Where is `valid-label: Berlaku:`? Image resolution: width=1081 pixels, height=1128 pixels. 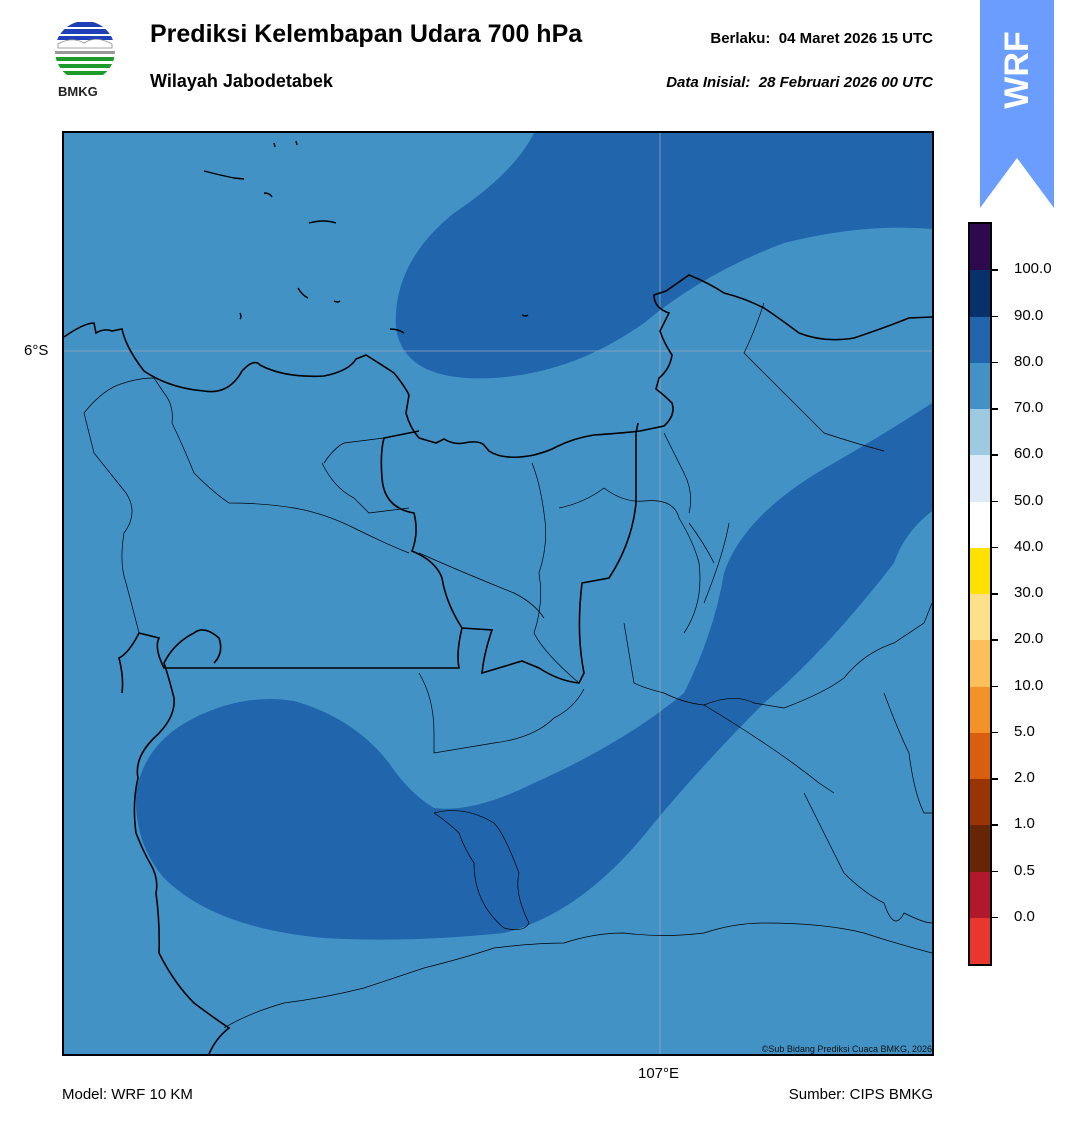 valid-label: Berlaku: is located at coordinates (740, 38).